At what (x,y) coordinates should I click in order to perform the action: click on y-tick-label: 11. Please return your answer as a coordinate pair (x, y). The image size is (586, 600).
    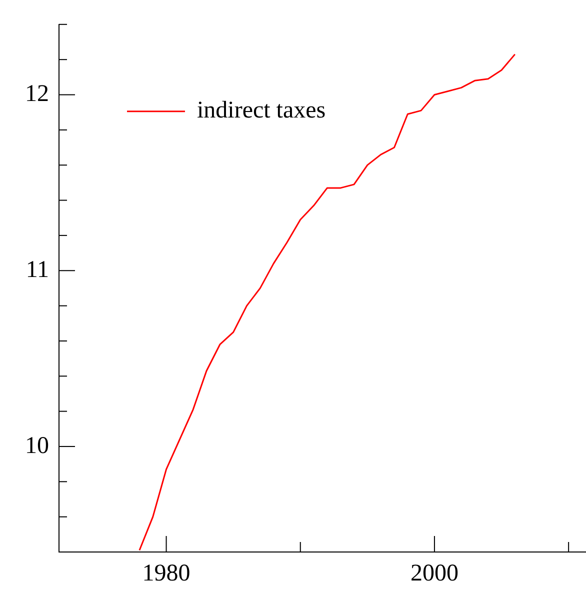
    Looking at the image, I should click on (37, 269).